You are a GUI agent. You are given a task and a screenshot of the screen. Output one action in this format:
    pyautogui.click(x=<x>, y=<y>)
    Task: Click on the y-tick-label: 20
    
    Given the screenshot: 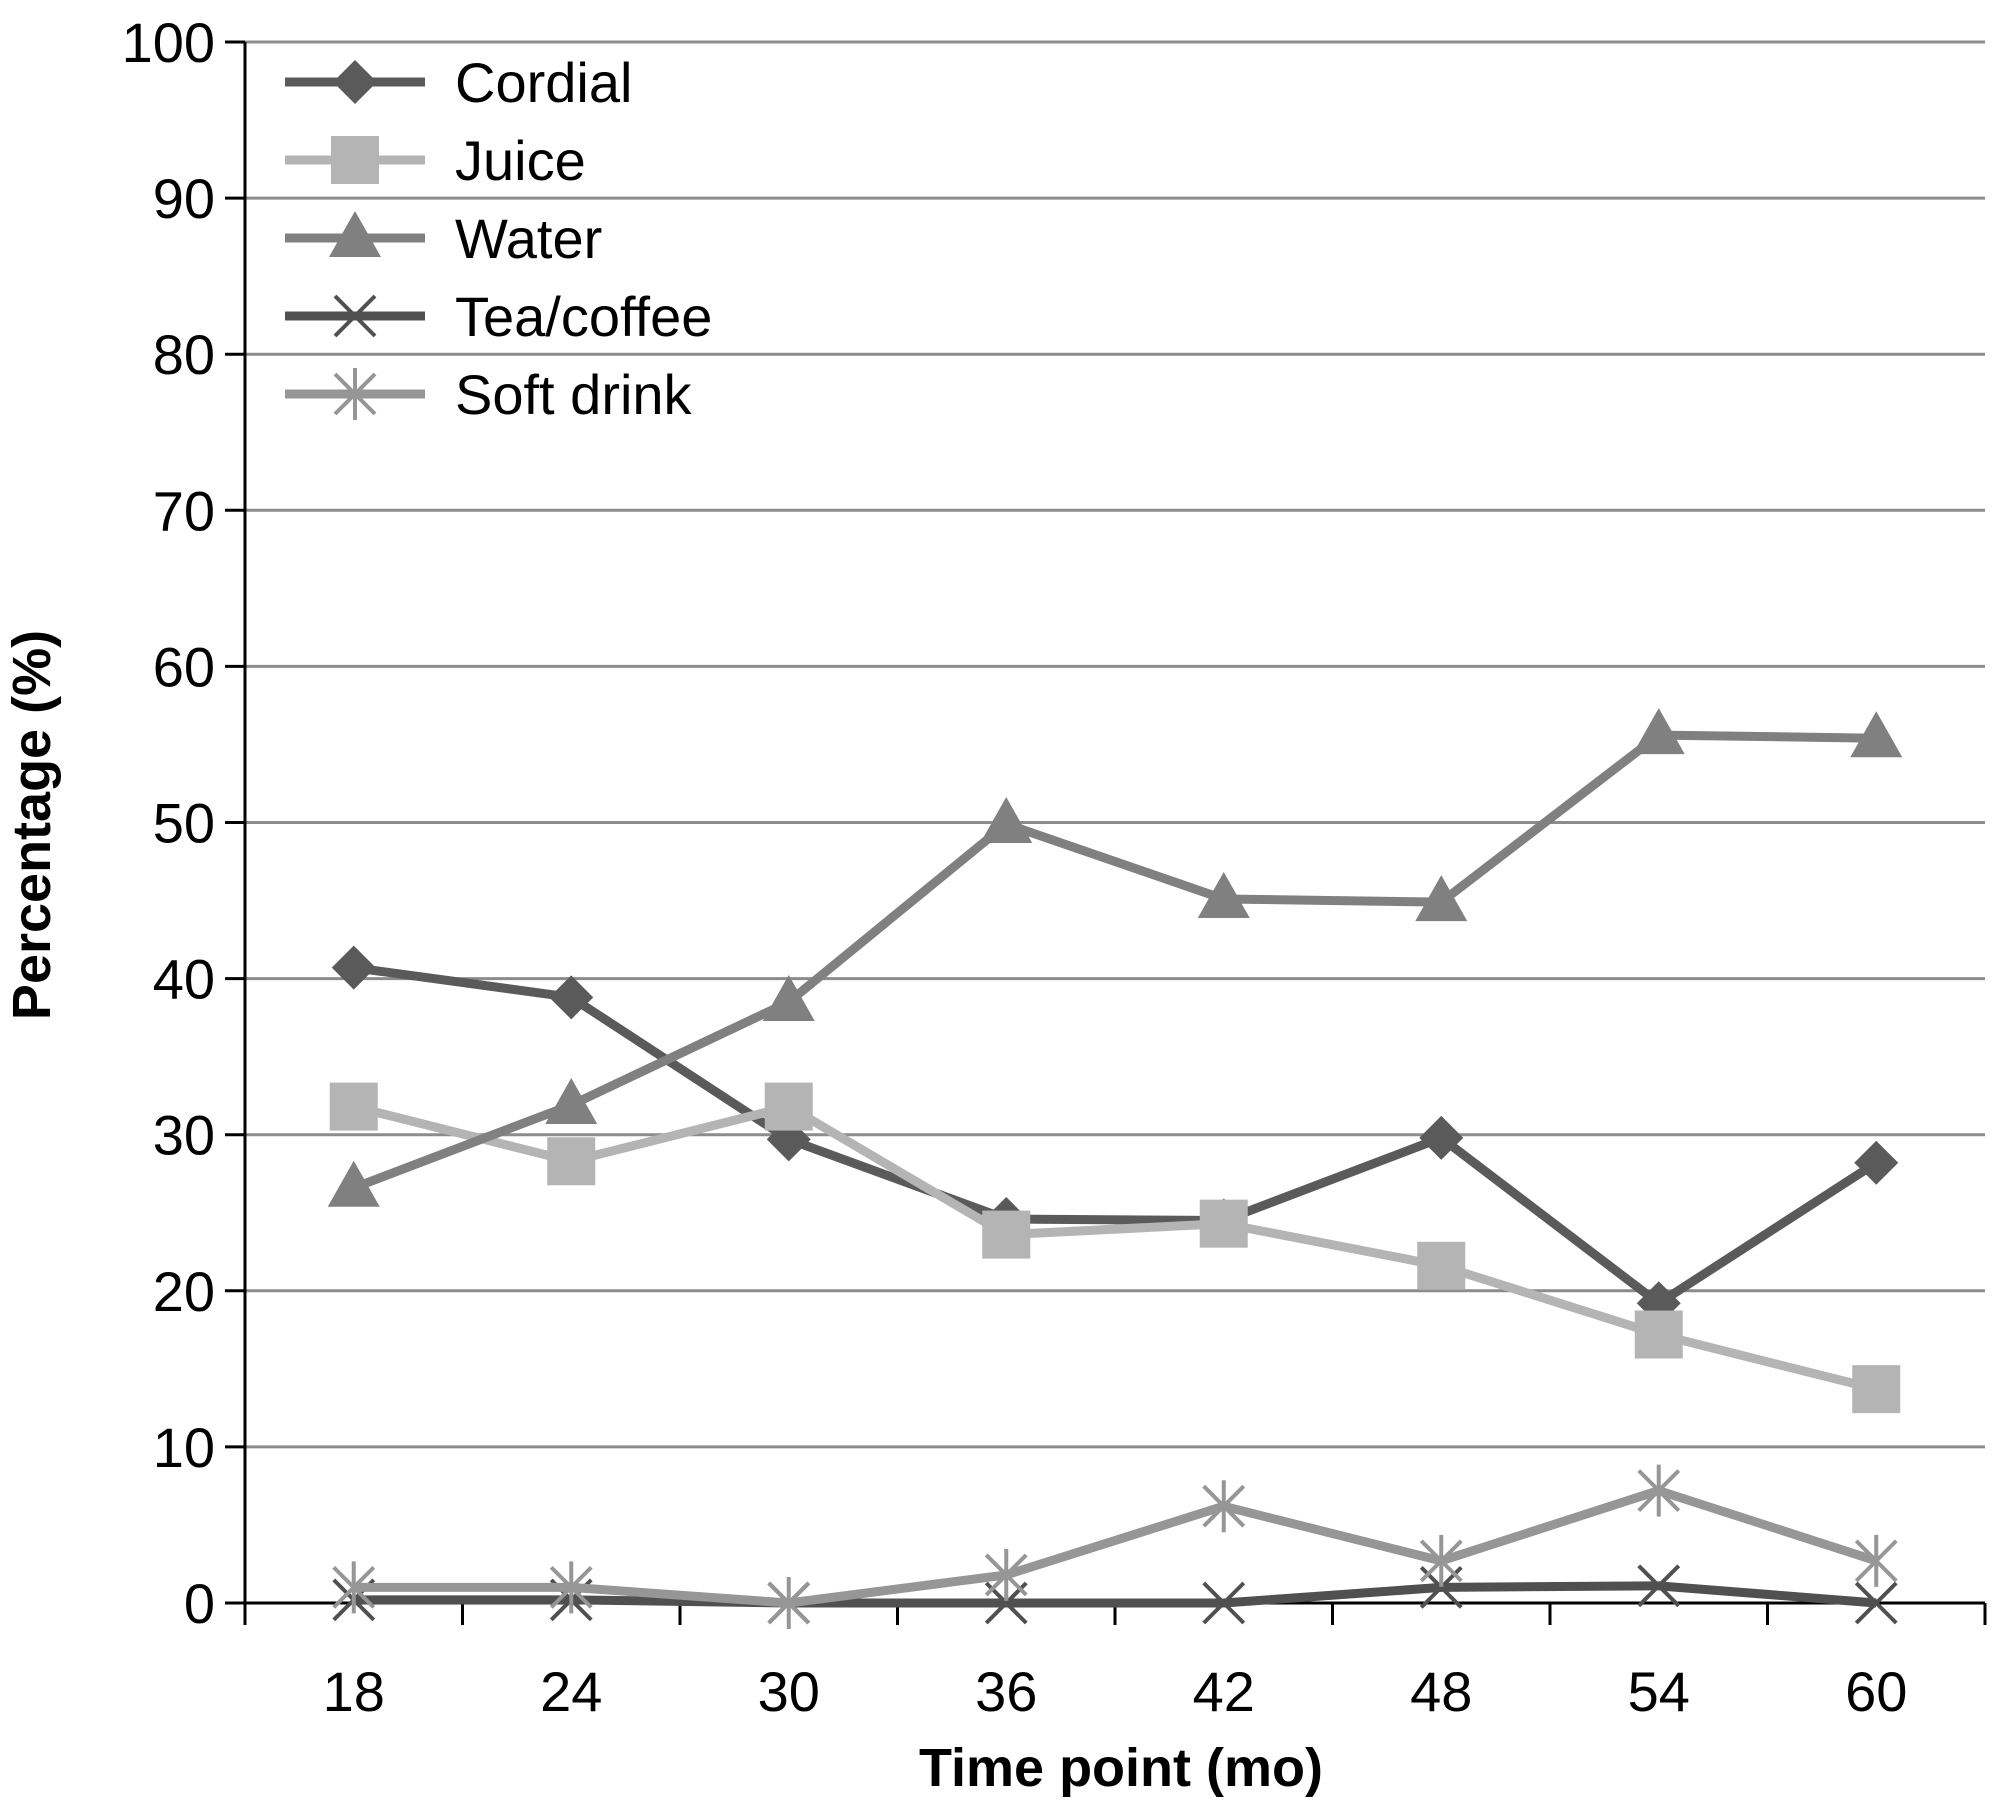 What is the action you would take?
    pyautogui.click(x=184, y=1291)
    